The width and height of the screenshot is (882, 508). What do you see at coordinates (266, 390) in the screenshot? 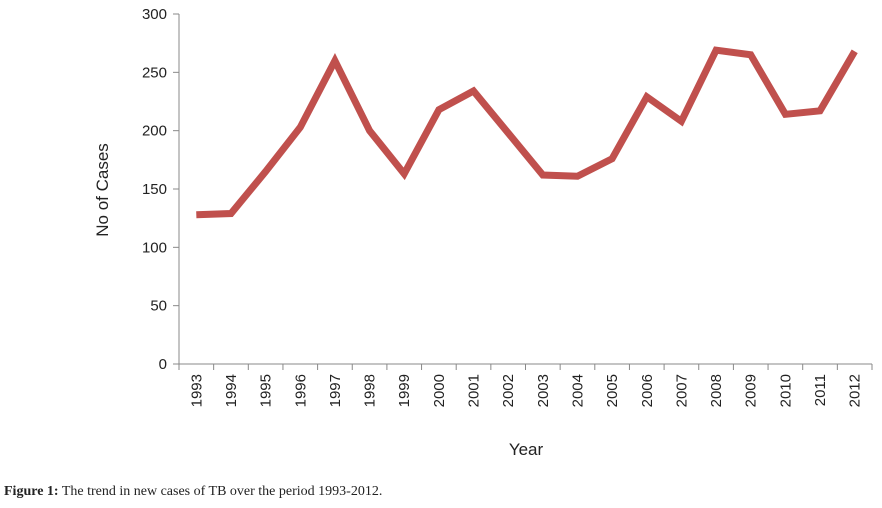
I see `x-tick-label: 1995` at bounding box center [266, 390].